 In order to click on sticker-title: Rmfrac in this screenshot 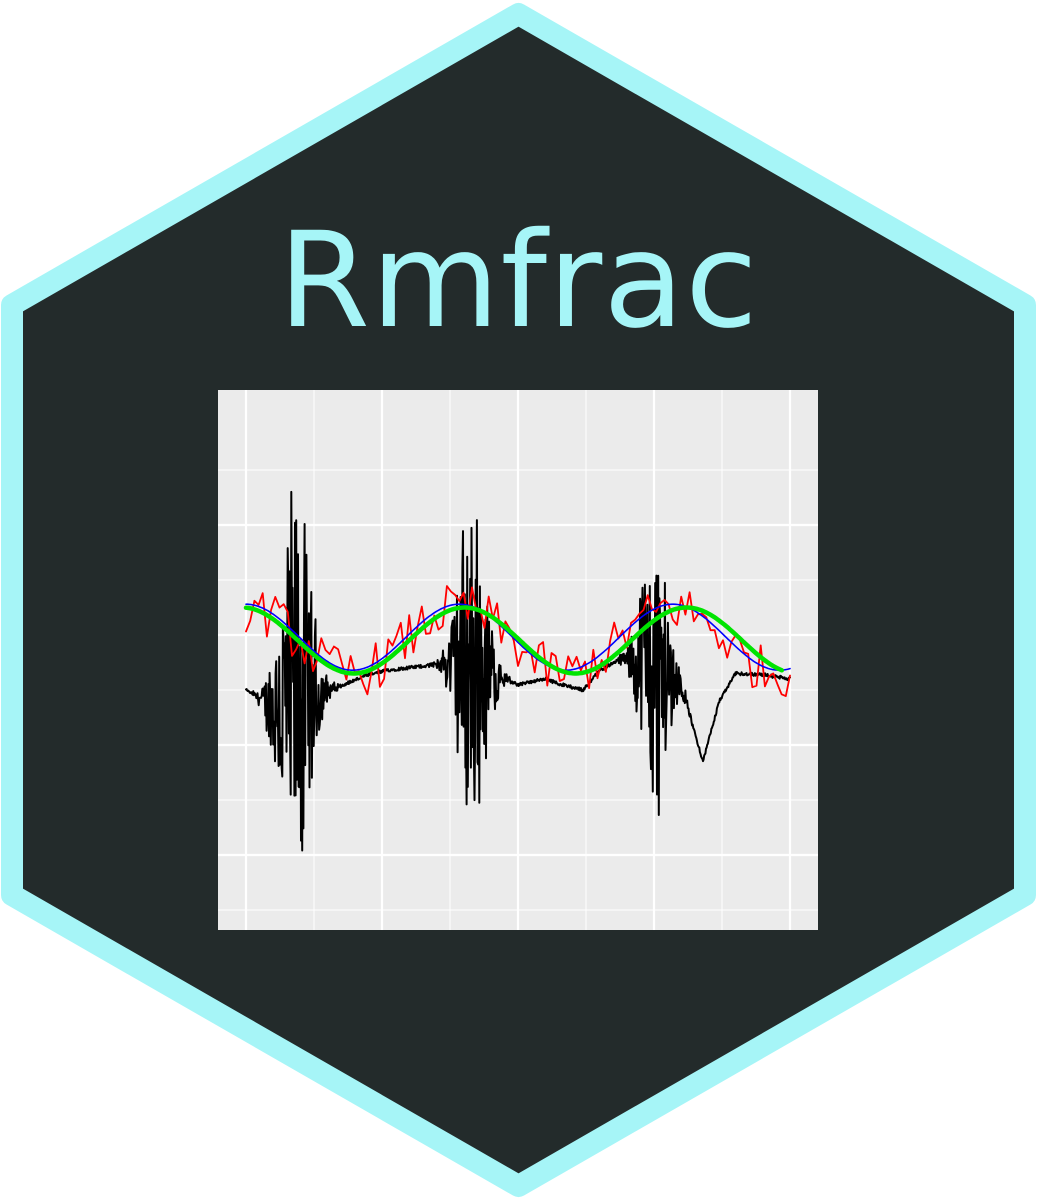, I will do `click(518, 281)`.